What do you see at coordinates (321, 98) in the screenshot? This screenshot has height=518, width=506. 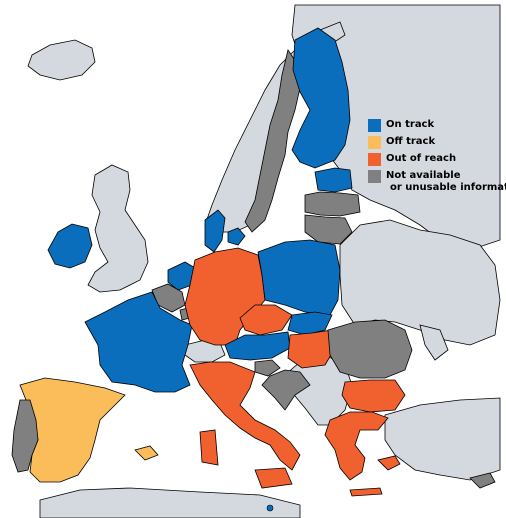 I see `region-finland` at bounding box center [321, 98].